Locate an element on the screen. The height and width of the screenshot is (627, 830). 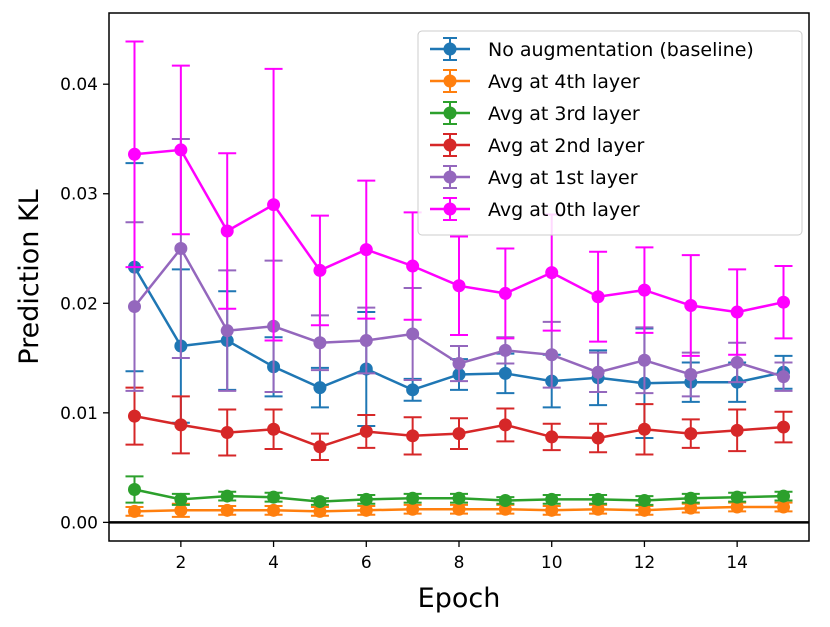
y-tick-label: 0.04 is located at coordinates (79, 85).